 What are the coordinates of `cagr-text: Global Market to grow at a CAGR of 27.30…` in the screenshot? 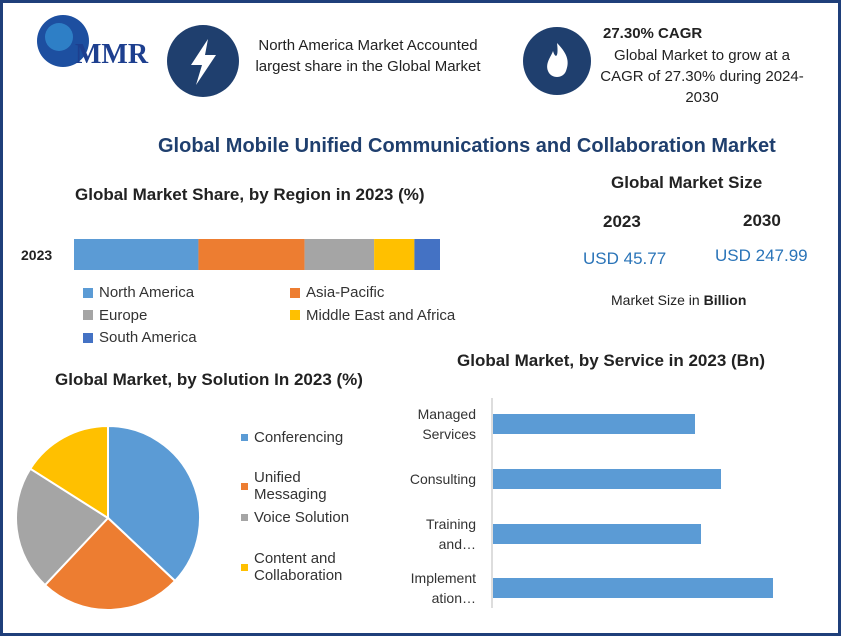 It's located at (702, 76).